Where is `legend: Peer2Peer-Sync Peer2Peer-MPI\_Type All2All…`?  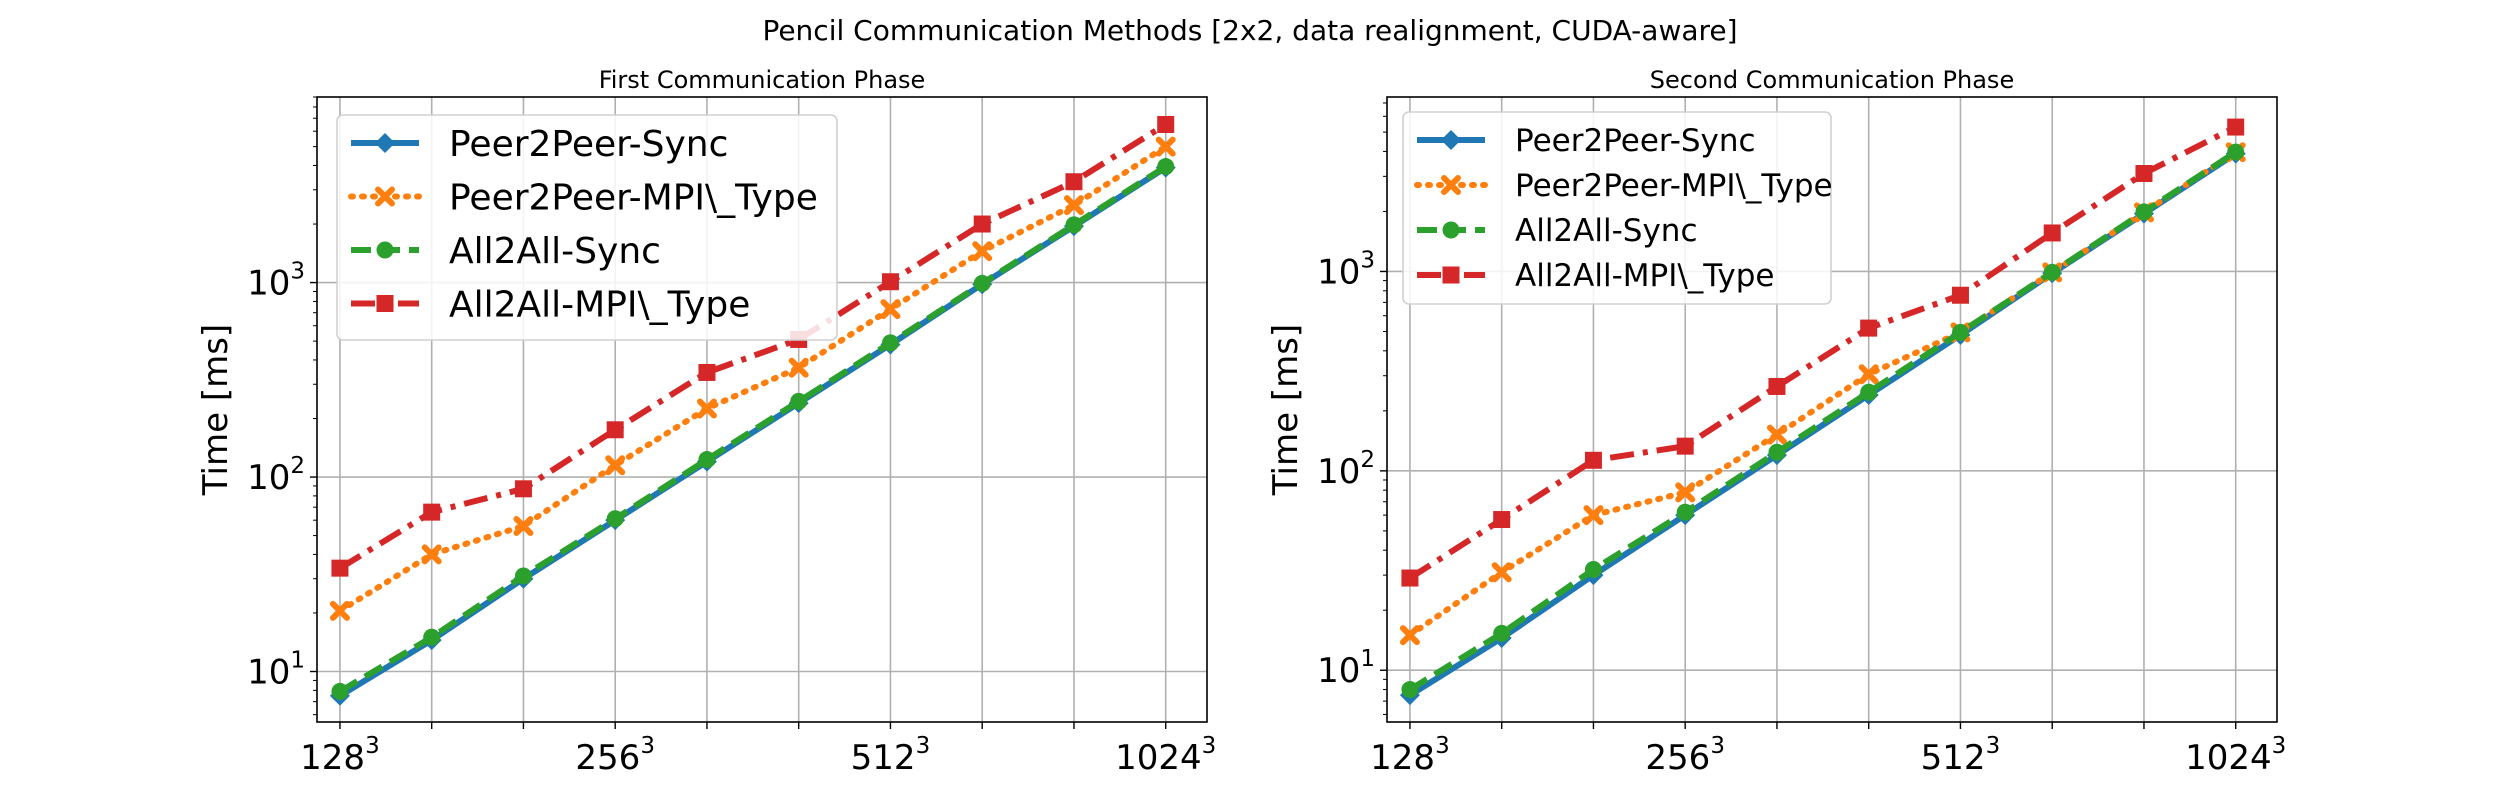
legend: Peer2Peer-Sync Peer2Peer-MPI\_Type All2All… is located at coordinates (1617, 208).